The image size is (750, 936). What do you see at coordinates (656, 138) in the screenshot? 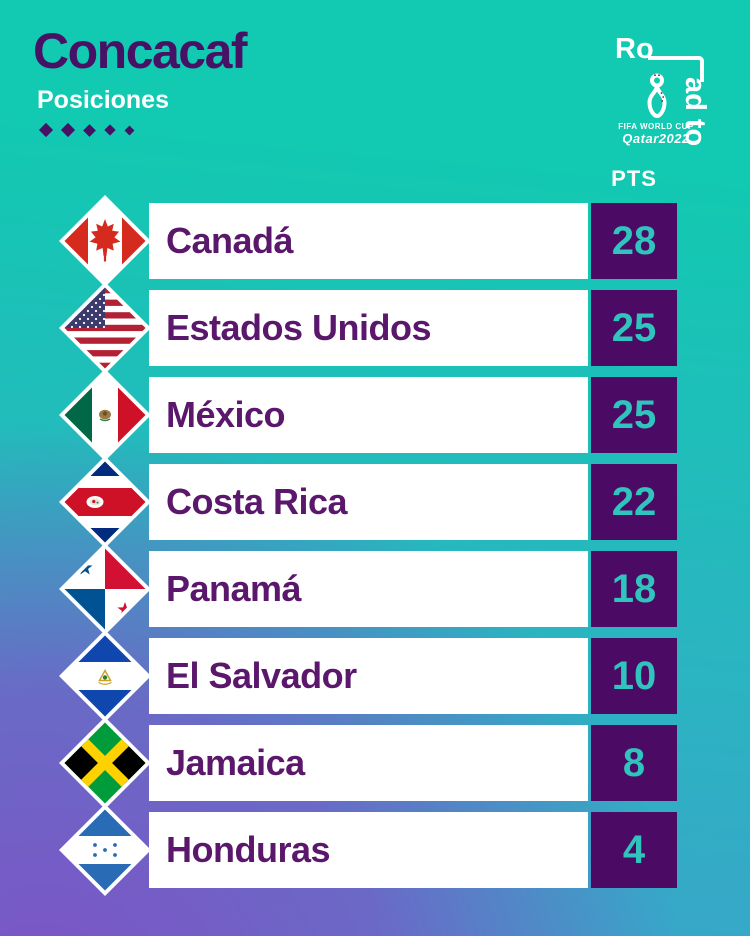
I see `qatar-2022-wordmark: Qatar2022` at bounding box center [656, 138].